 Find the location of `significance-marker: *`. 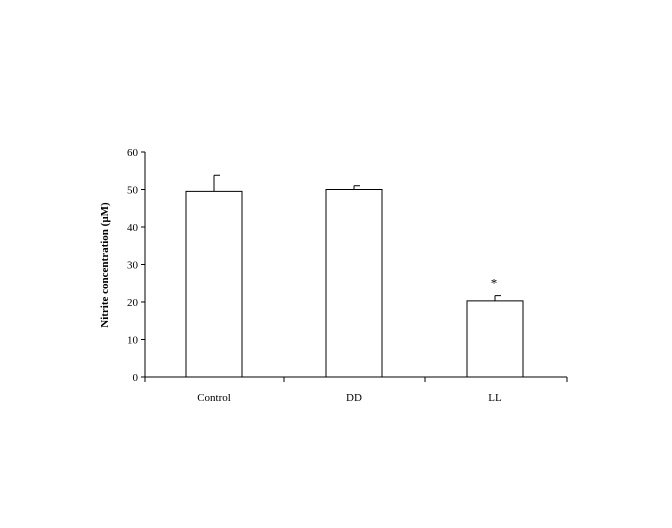

significance-marker: * is located at coordinates (494, 283).